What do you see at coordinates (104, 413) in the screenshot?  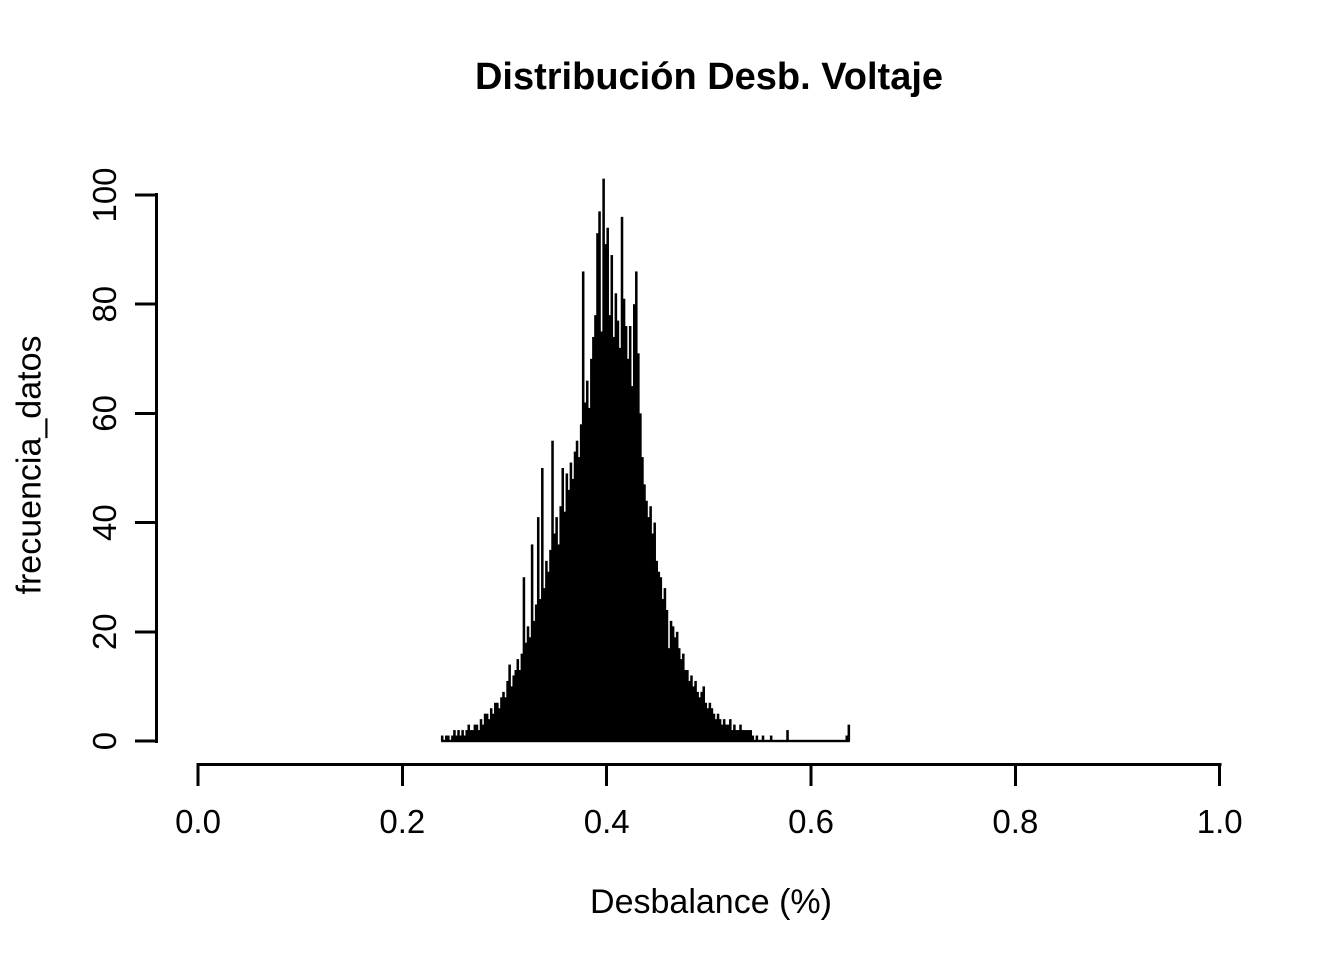 I see `y-tick-label: 60` at bounding box center [104, 413].